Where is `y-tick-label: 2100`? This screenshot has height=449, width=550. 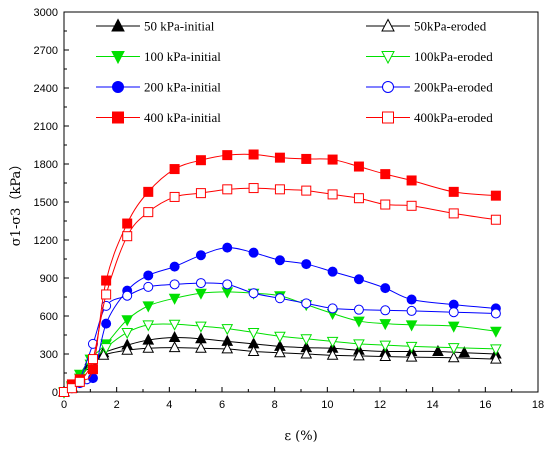 y-tick-label: 2100 is located at coordinates (46, 127).